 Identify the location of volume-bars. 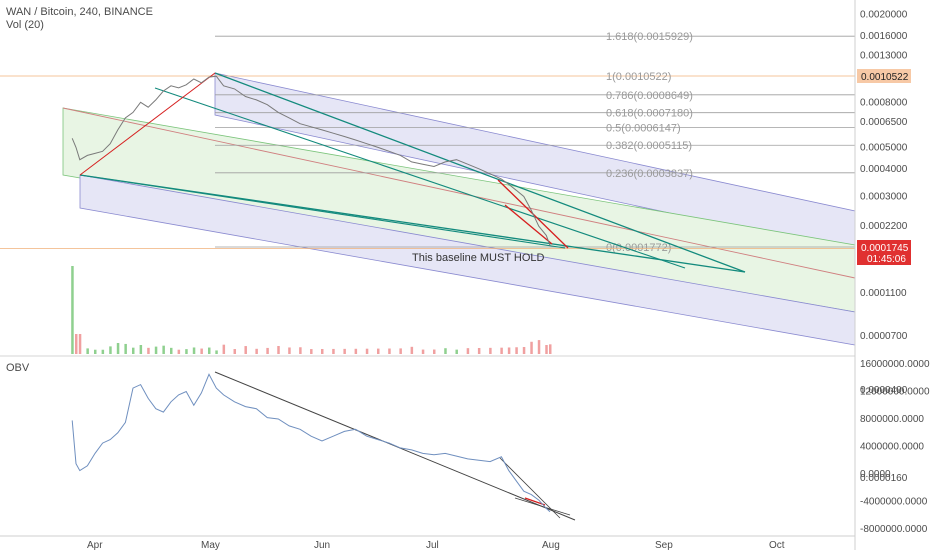
(311, 310).